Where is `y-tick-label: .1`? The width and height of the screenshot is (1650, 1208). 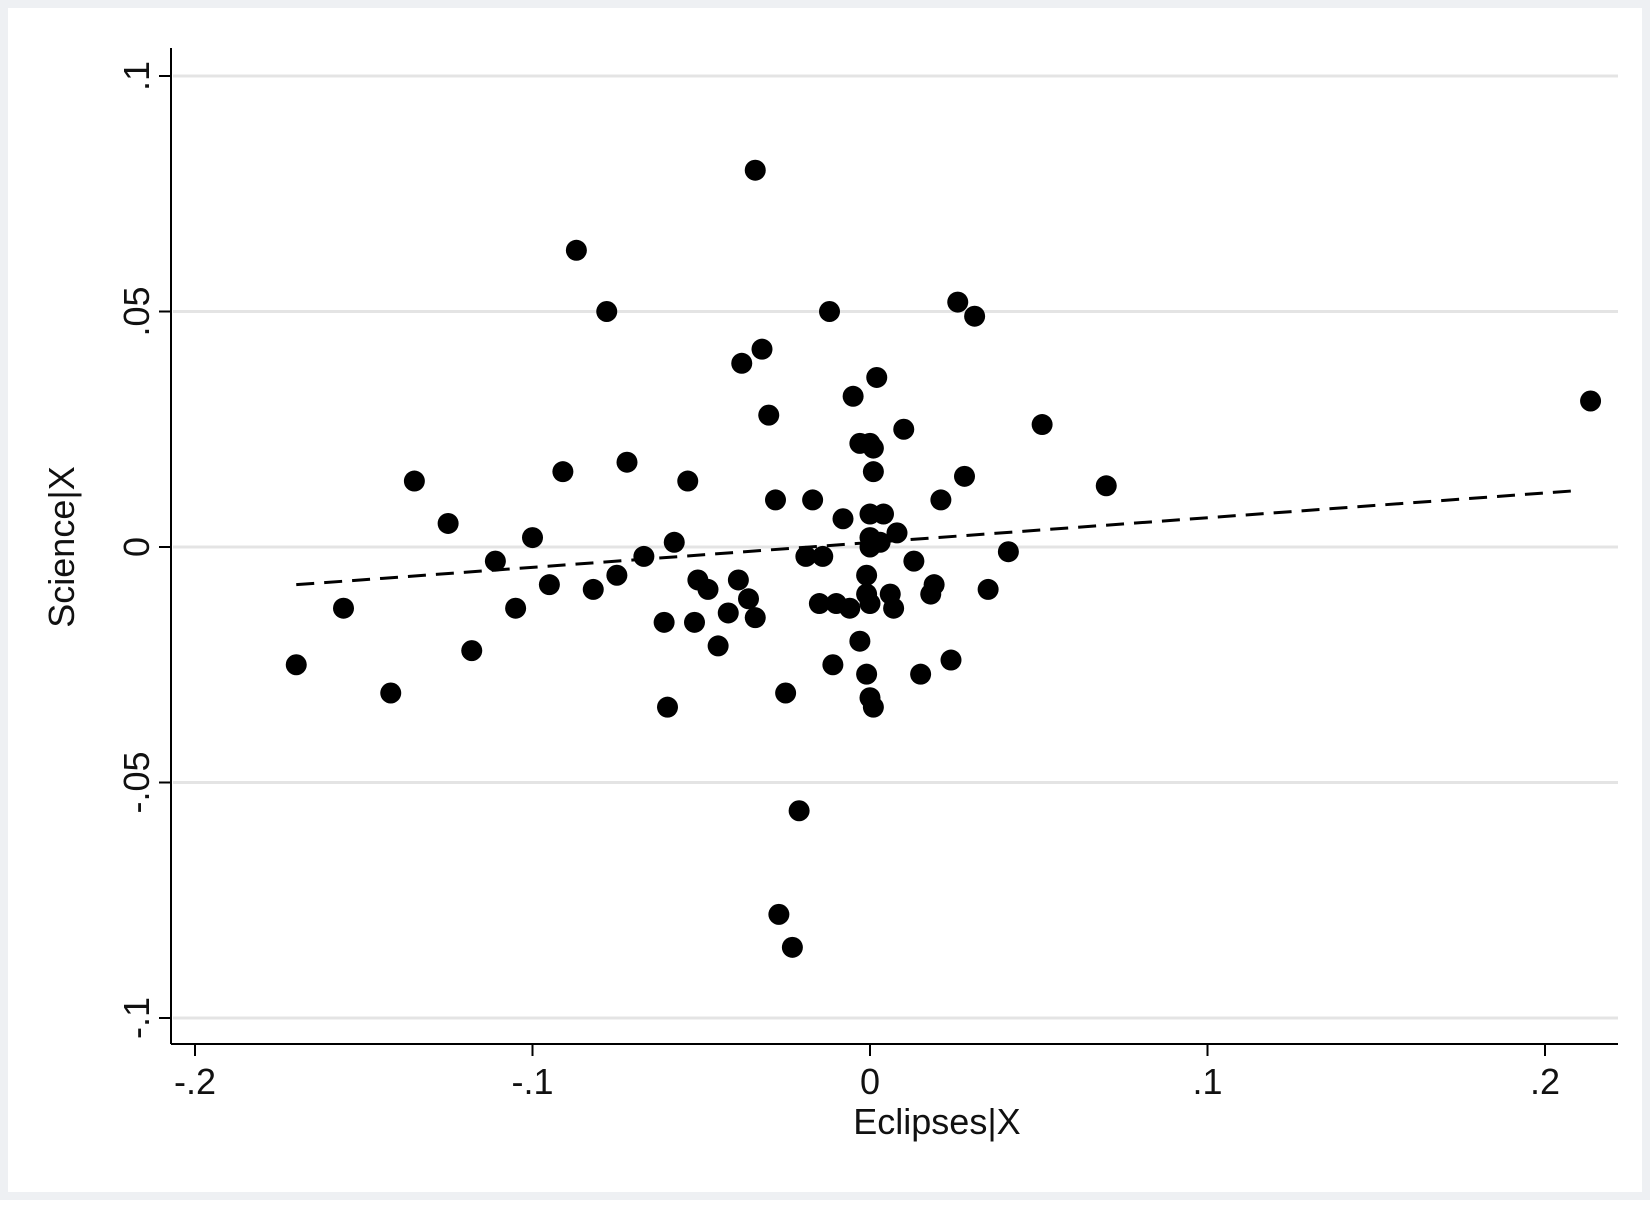 y-tick-label: .1 is located at coordinates (136, 76).